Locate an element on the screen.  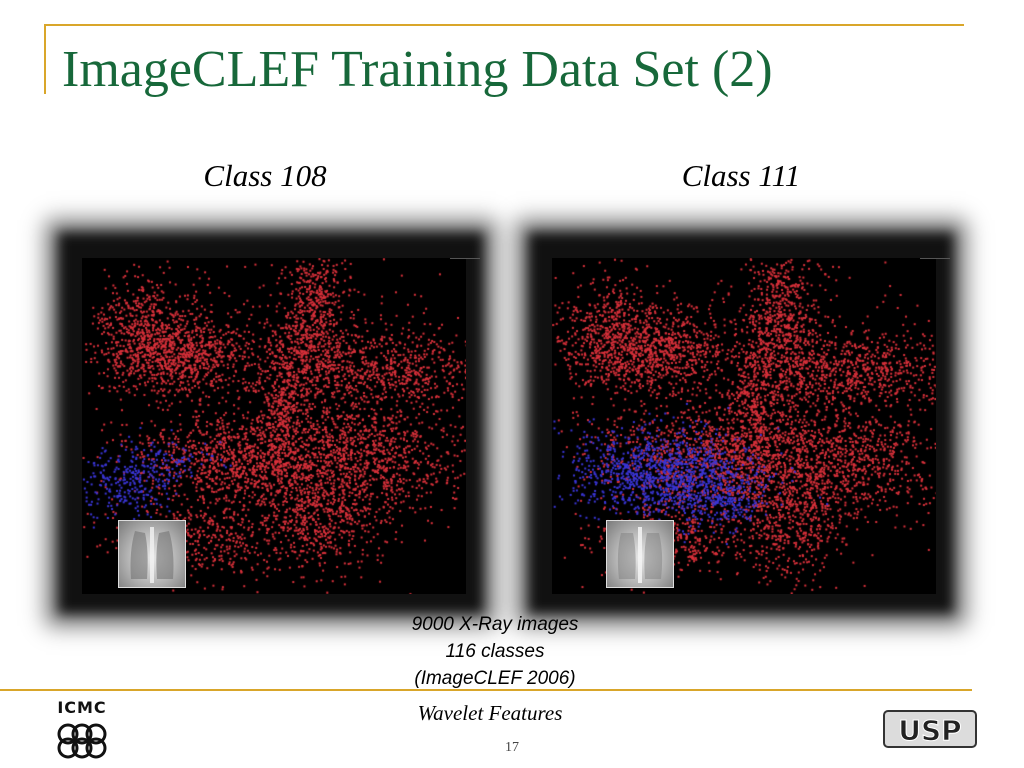
panel-label-class-108: Class 108 is located at coordinates (265, 175).